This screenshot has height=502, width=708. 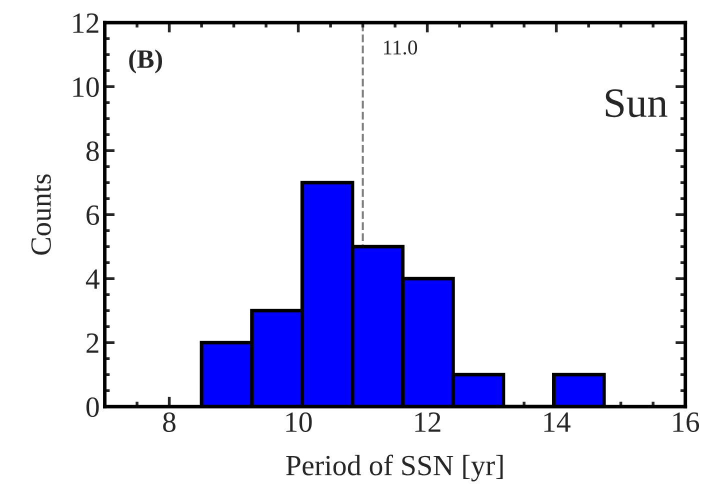 What do you see at coordinates (93, 215) in the screenshot?
I see `y-tick-label: 6` at bounding box center [93, 215].